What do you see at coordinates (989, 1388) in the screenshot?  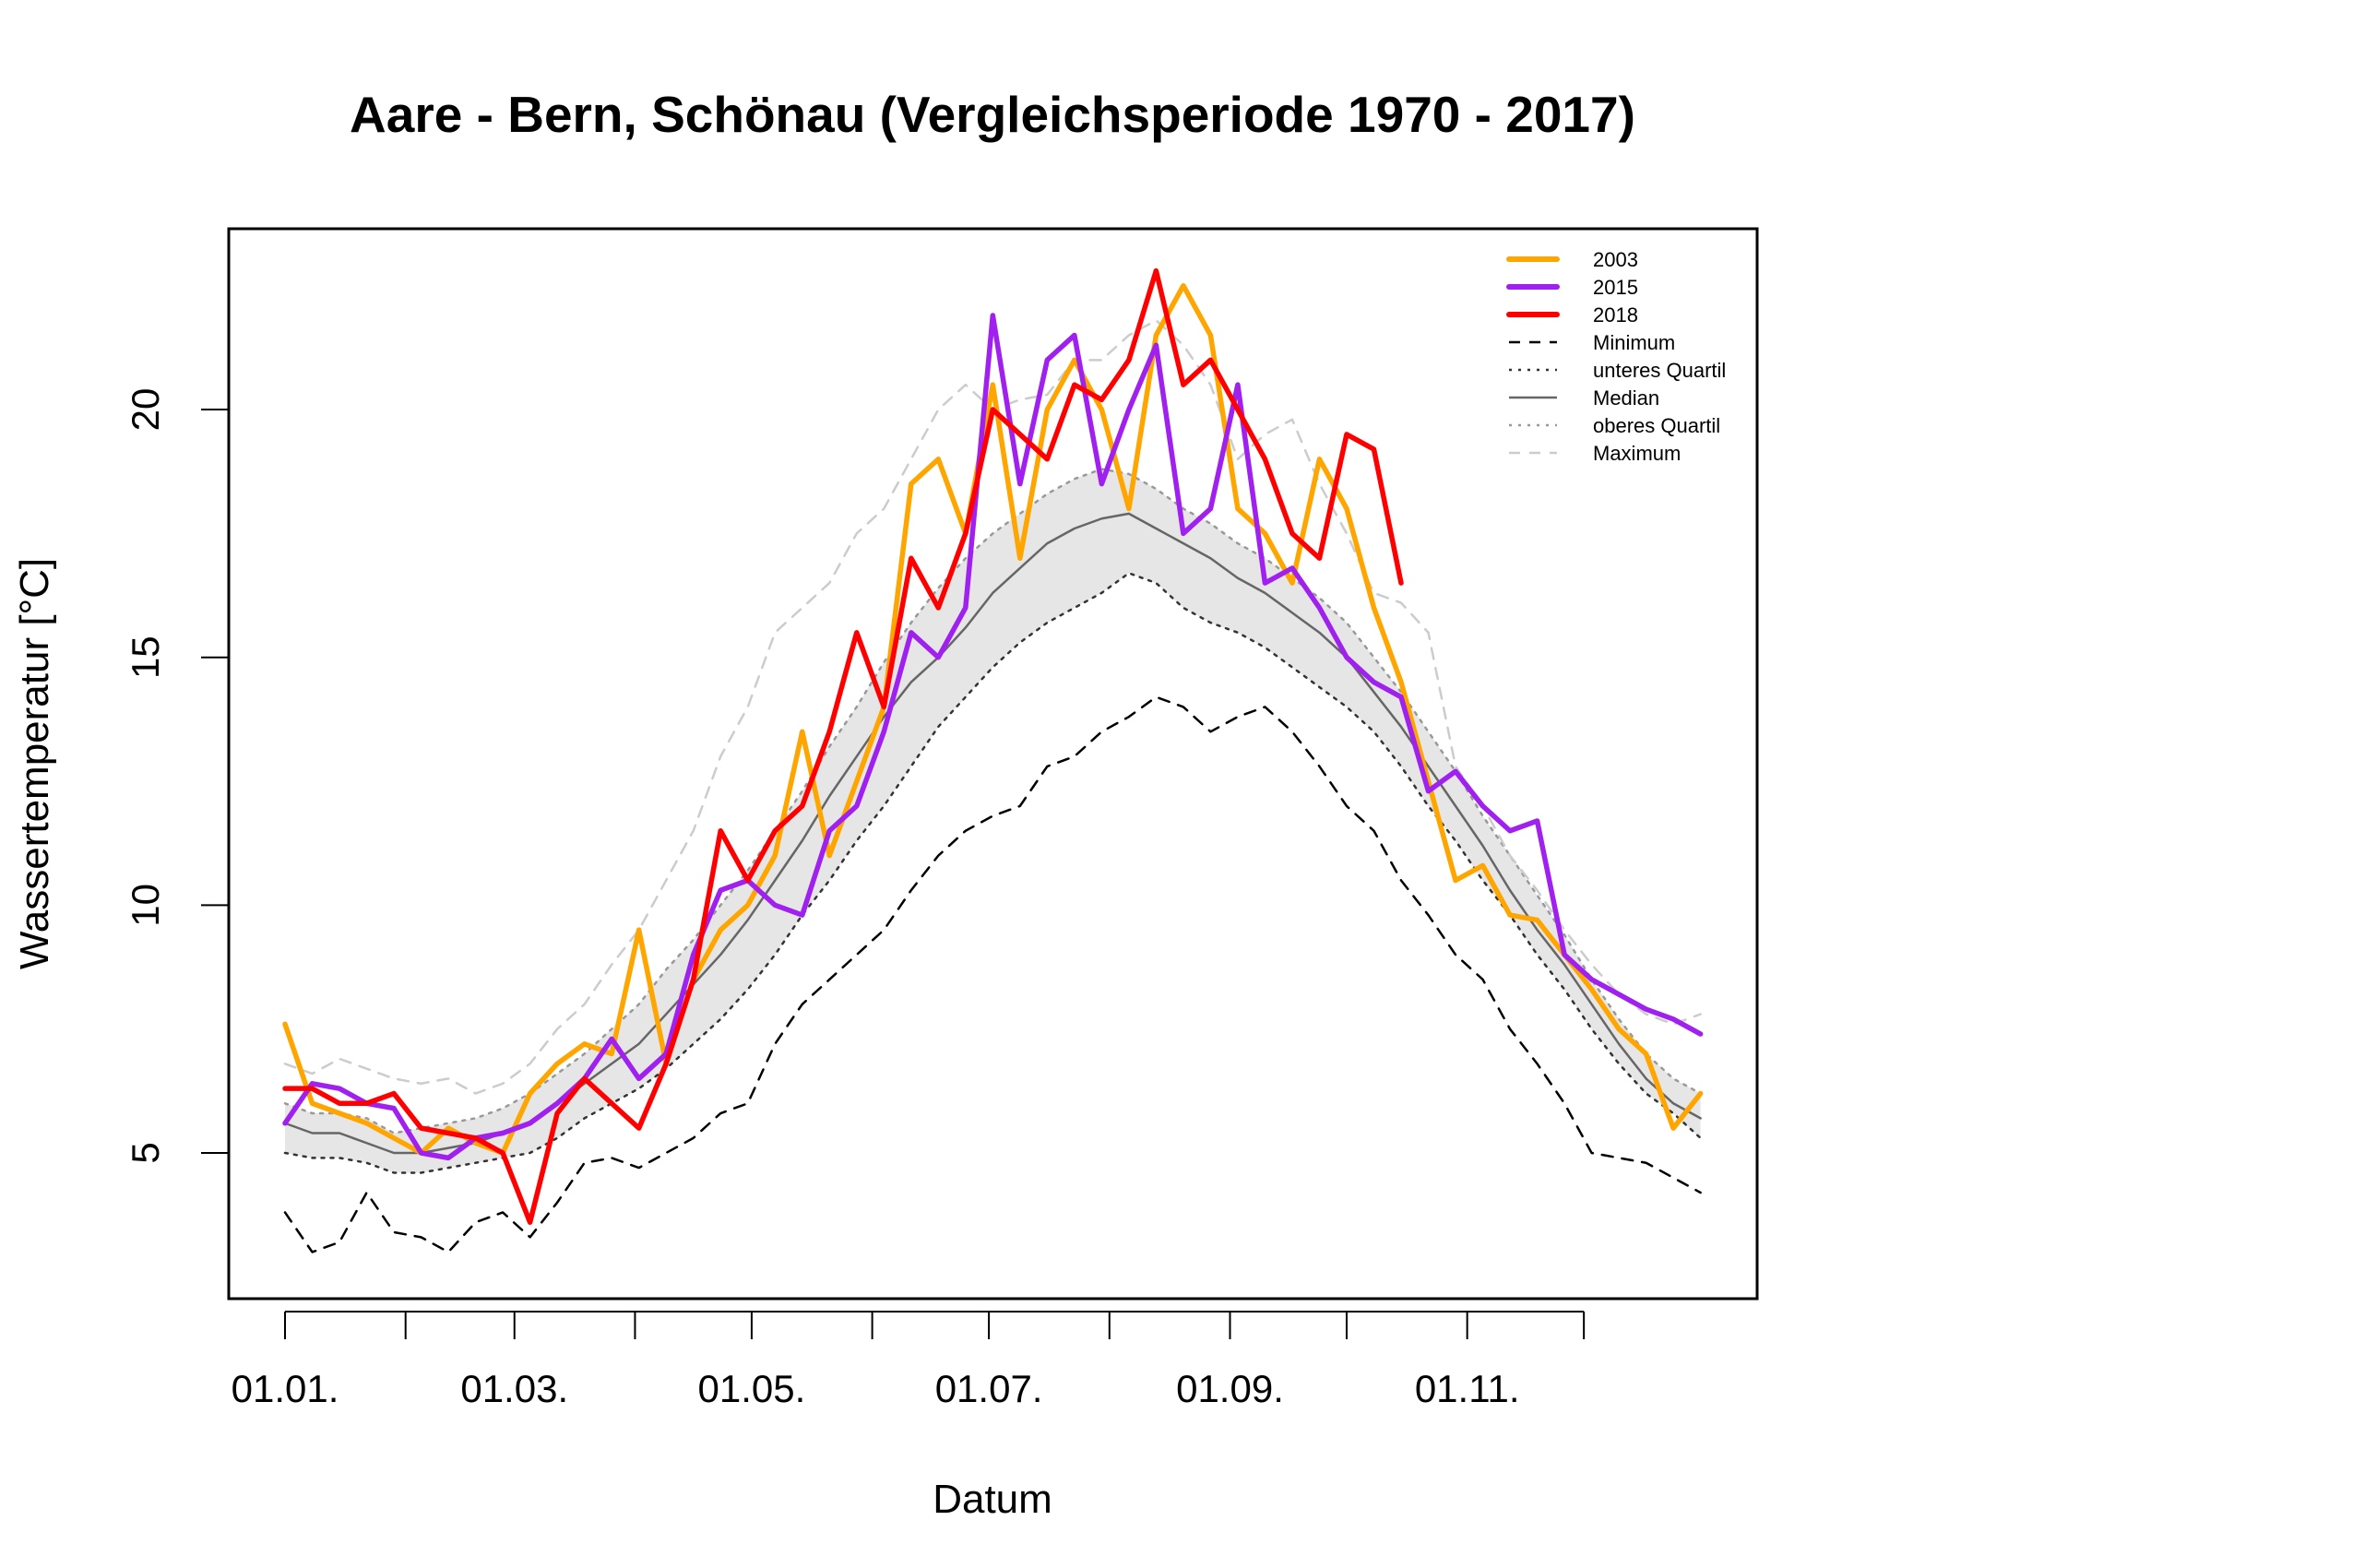 I see `x-tick-label: 01.07.` at bounding box center [989, 1388].